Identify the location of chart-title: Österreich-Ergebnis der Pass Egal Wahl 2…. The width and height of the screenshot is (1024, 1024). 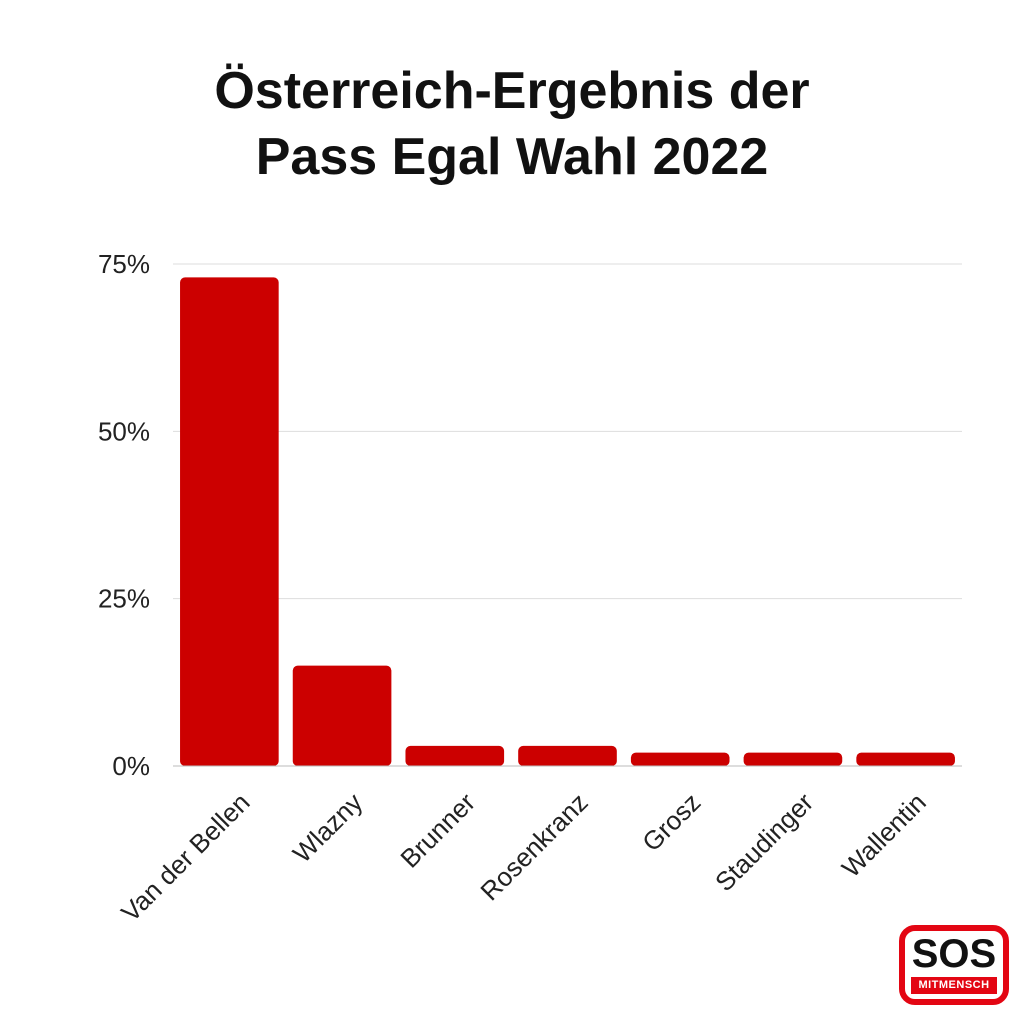
(512, 124).